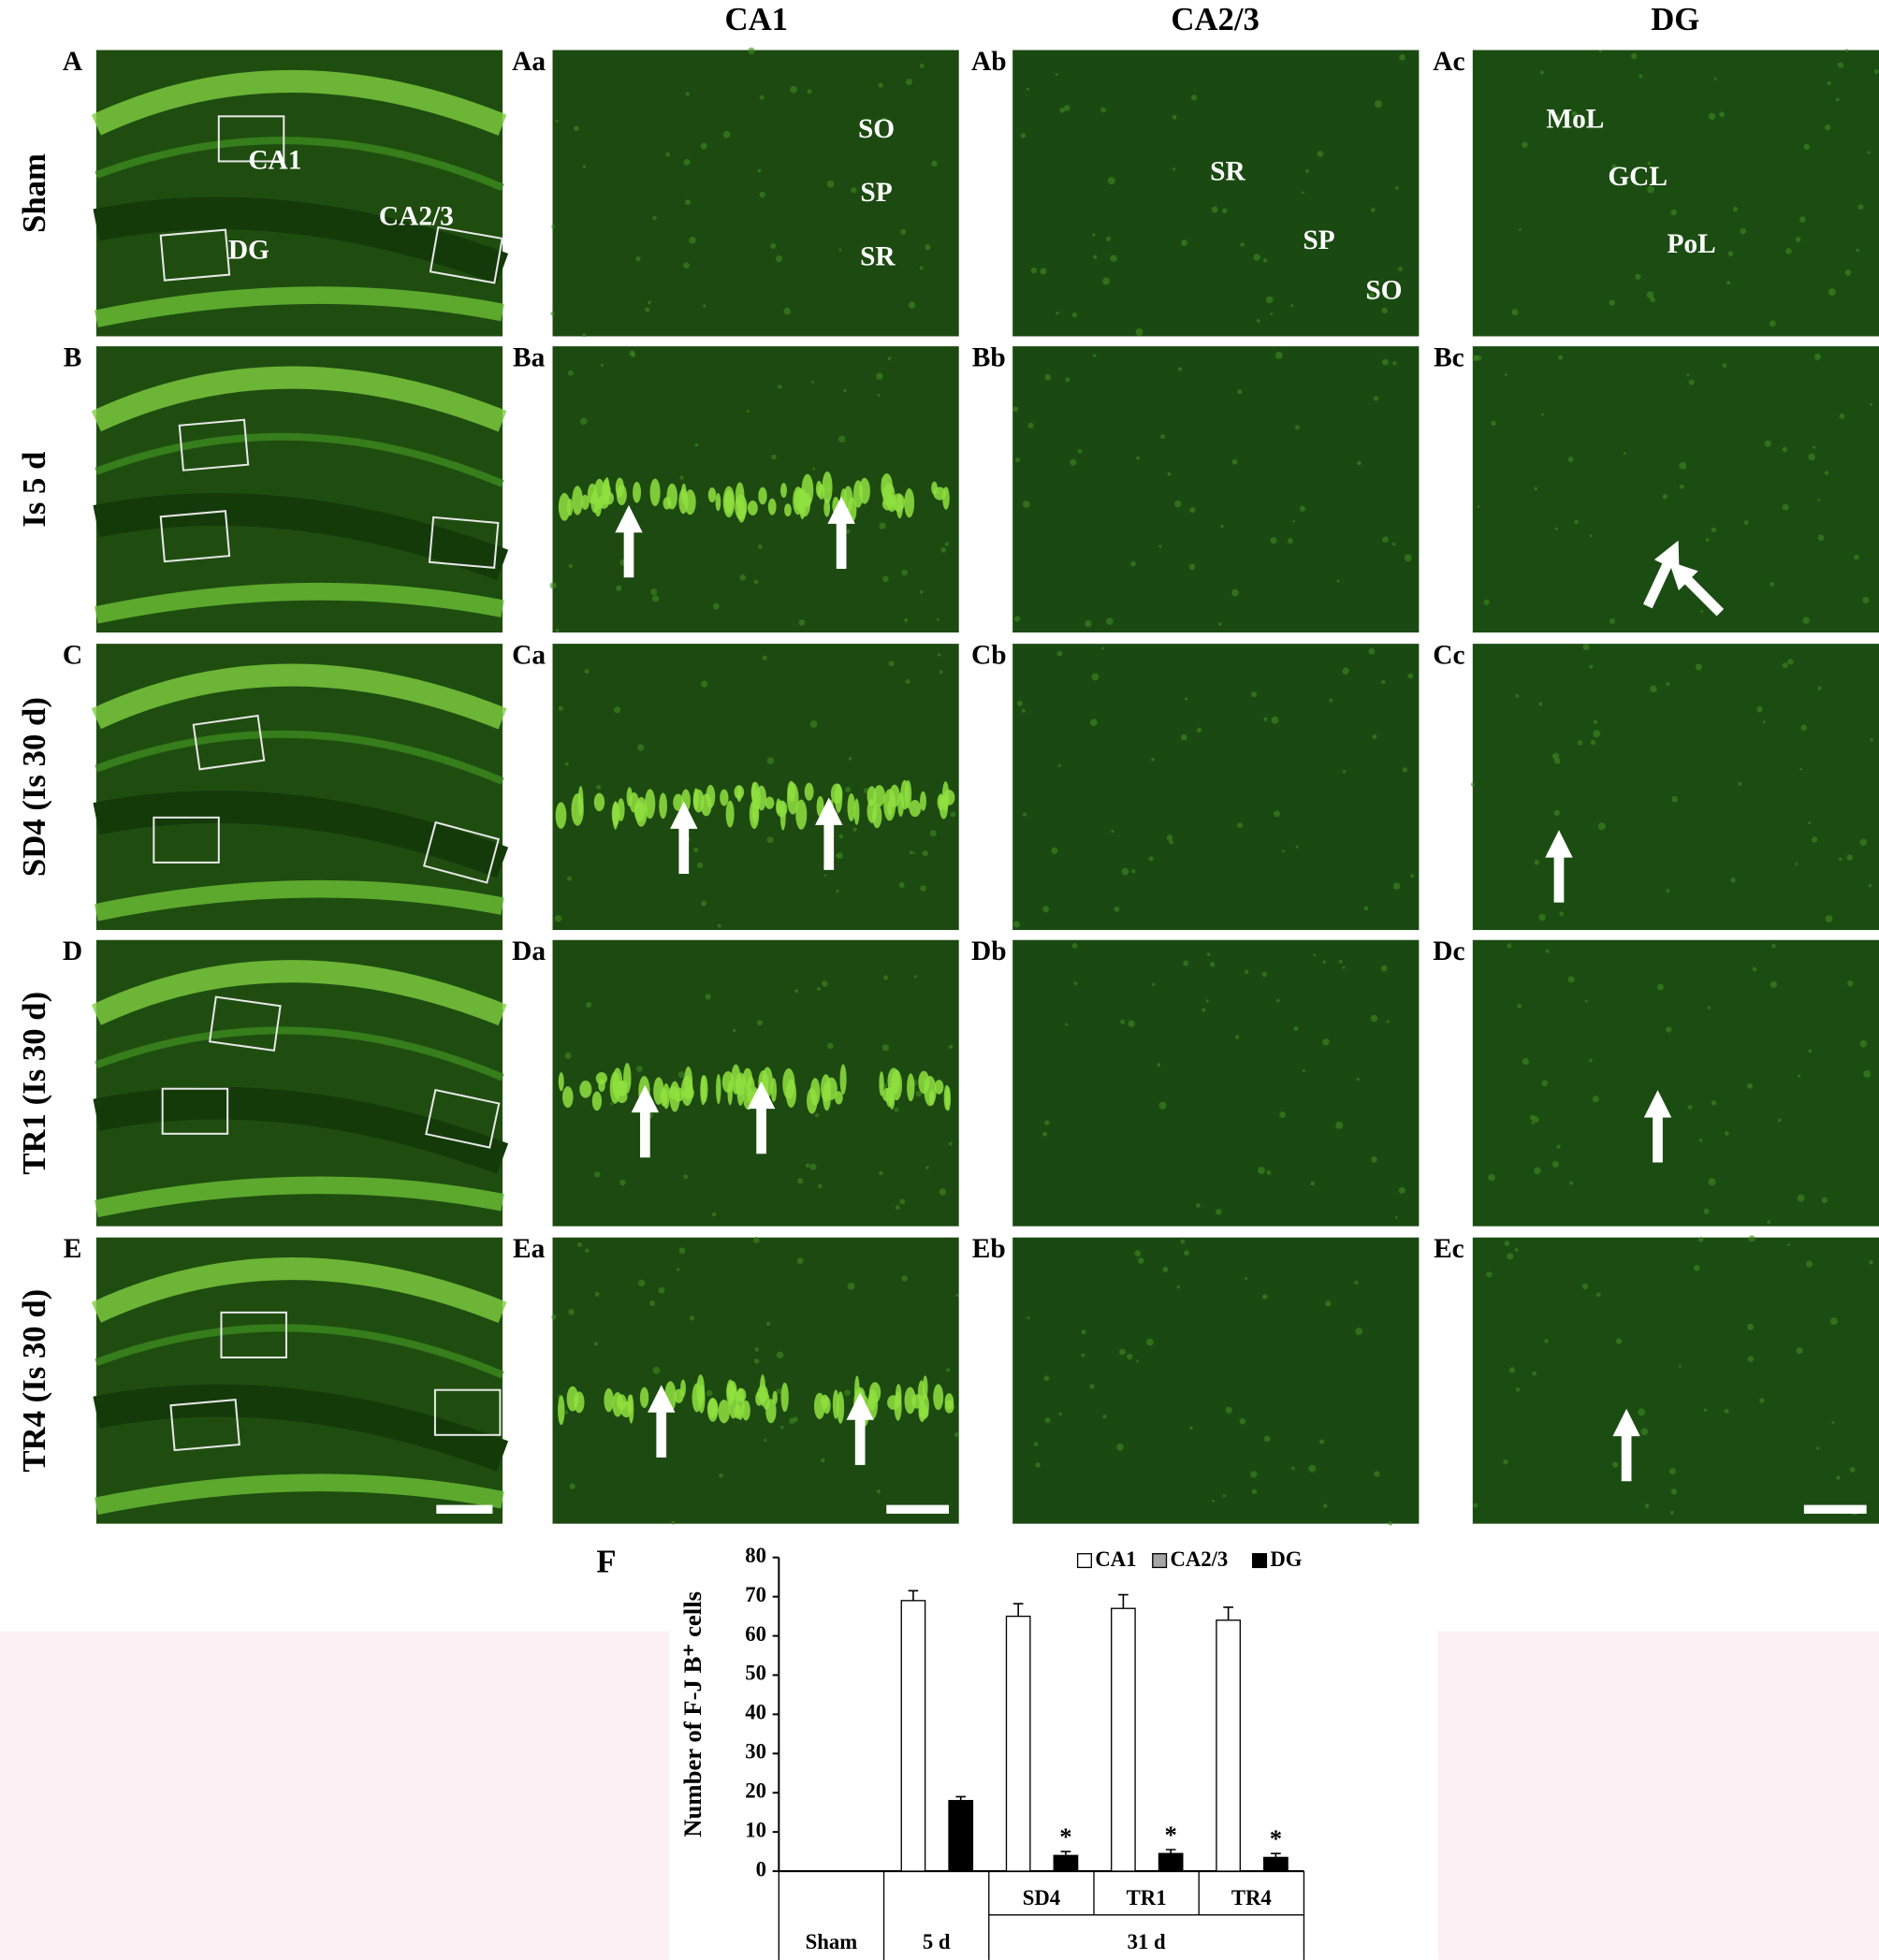 This screenshot has height=1960, width=1879. I want to click on significance-marker: *, so click(1170, 1835).